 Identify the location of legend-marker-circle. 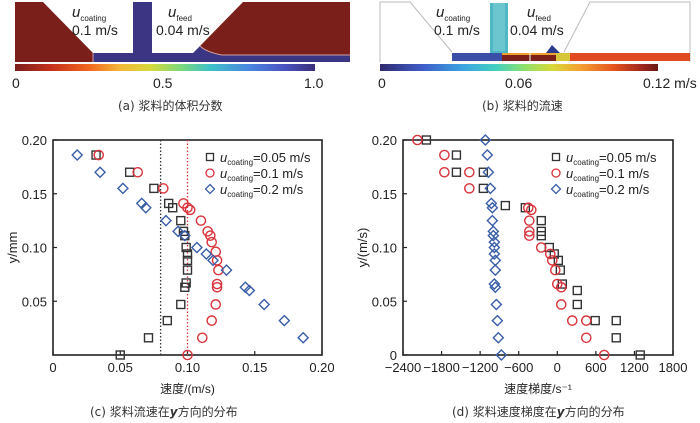
(556, 173).